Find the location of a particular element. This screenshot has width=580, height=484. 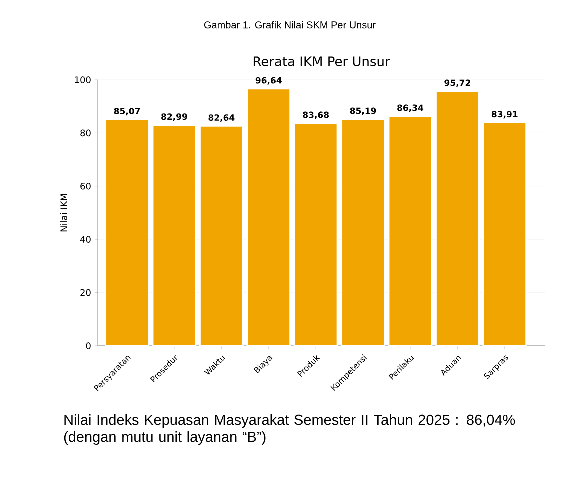

y-tick-label: 60 is located at coordinates (85, 186).